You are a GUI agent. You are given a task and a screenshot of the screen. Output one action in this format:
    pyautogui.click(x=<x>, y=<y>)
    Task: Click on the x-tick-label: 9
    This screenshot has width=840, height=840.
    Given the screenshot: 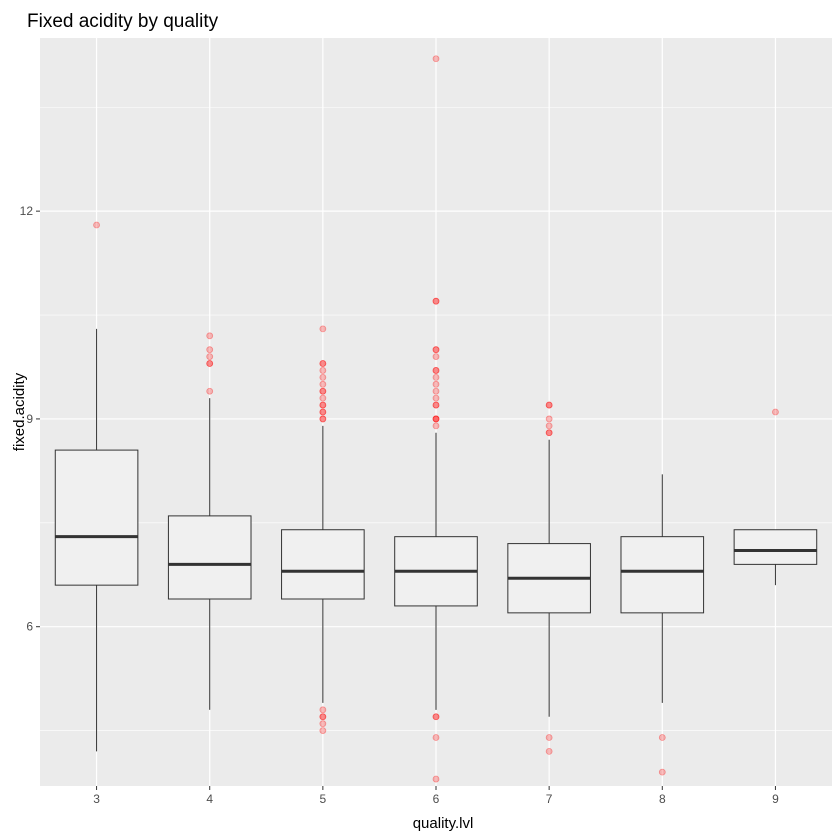 What is the action you would take?
    pyautogui.click(x=775, y=799)
    